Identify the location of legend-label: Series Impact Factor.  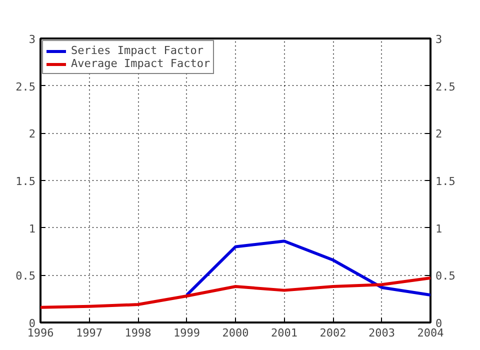
(137, 50).